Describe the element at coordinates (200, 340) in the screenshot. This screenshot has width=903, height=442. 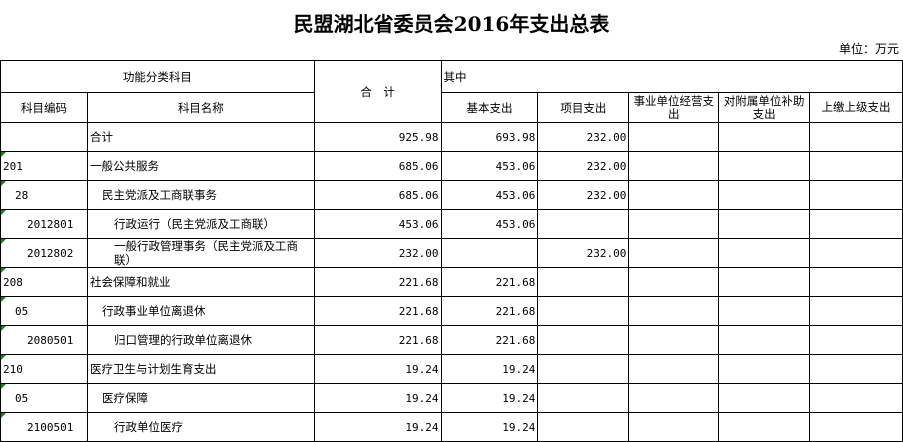
I see `cell-name: 归口管理的行政单位离退休` at that location.